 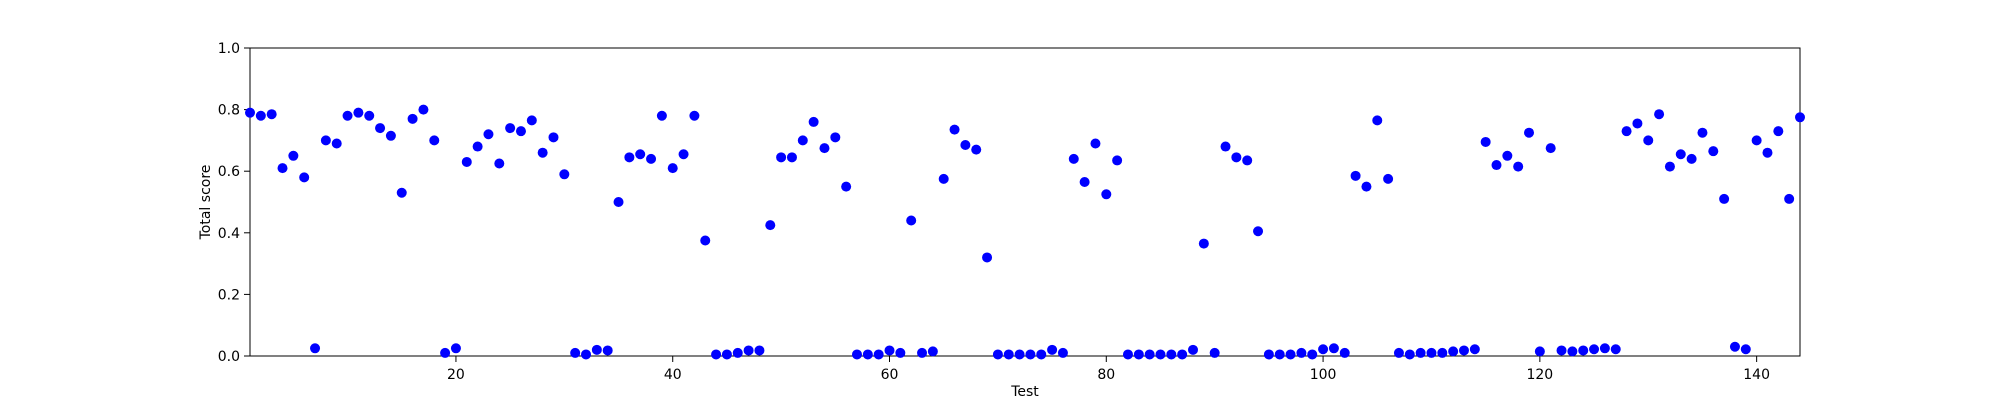 What do you see at coordinates (229, 49) in the screenshot?
I see `y-tick-label: 1.0` at bounding box center [229, 49].